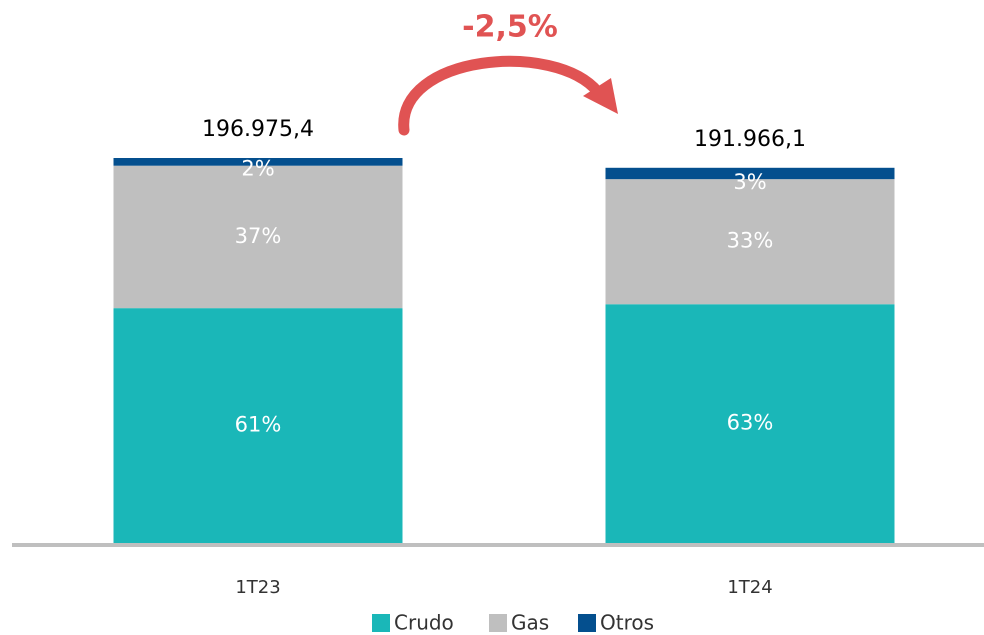  I want to click on total-label: 196.975,4, so click(258, 129).